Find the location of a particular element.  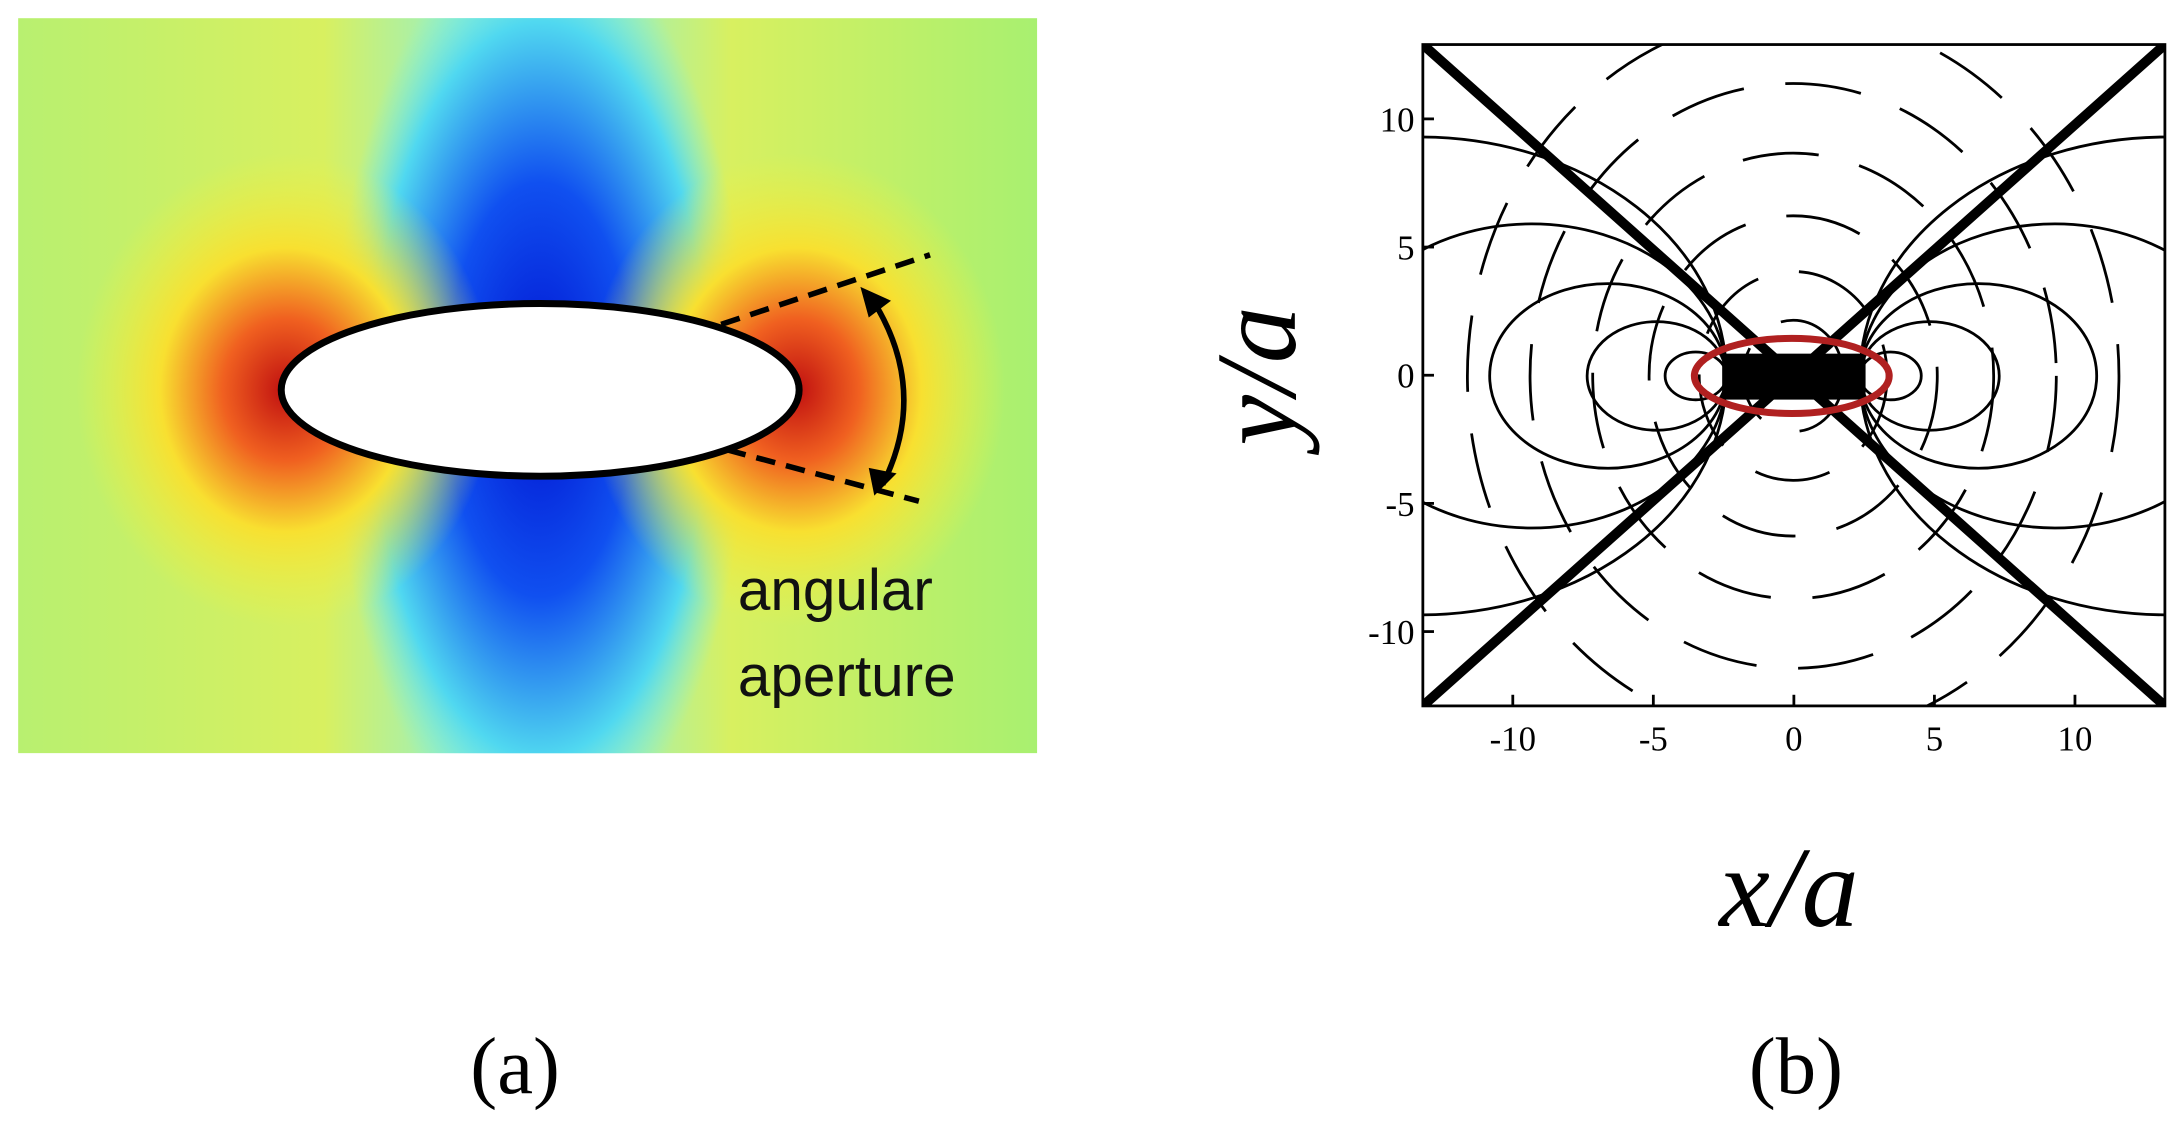

x-tick-label: 10 is located at coordinates (2075, 738).